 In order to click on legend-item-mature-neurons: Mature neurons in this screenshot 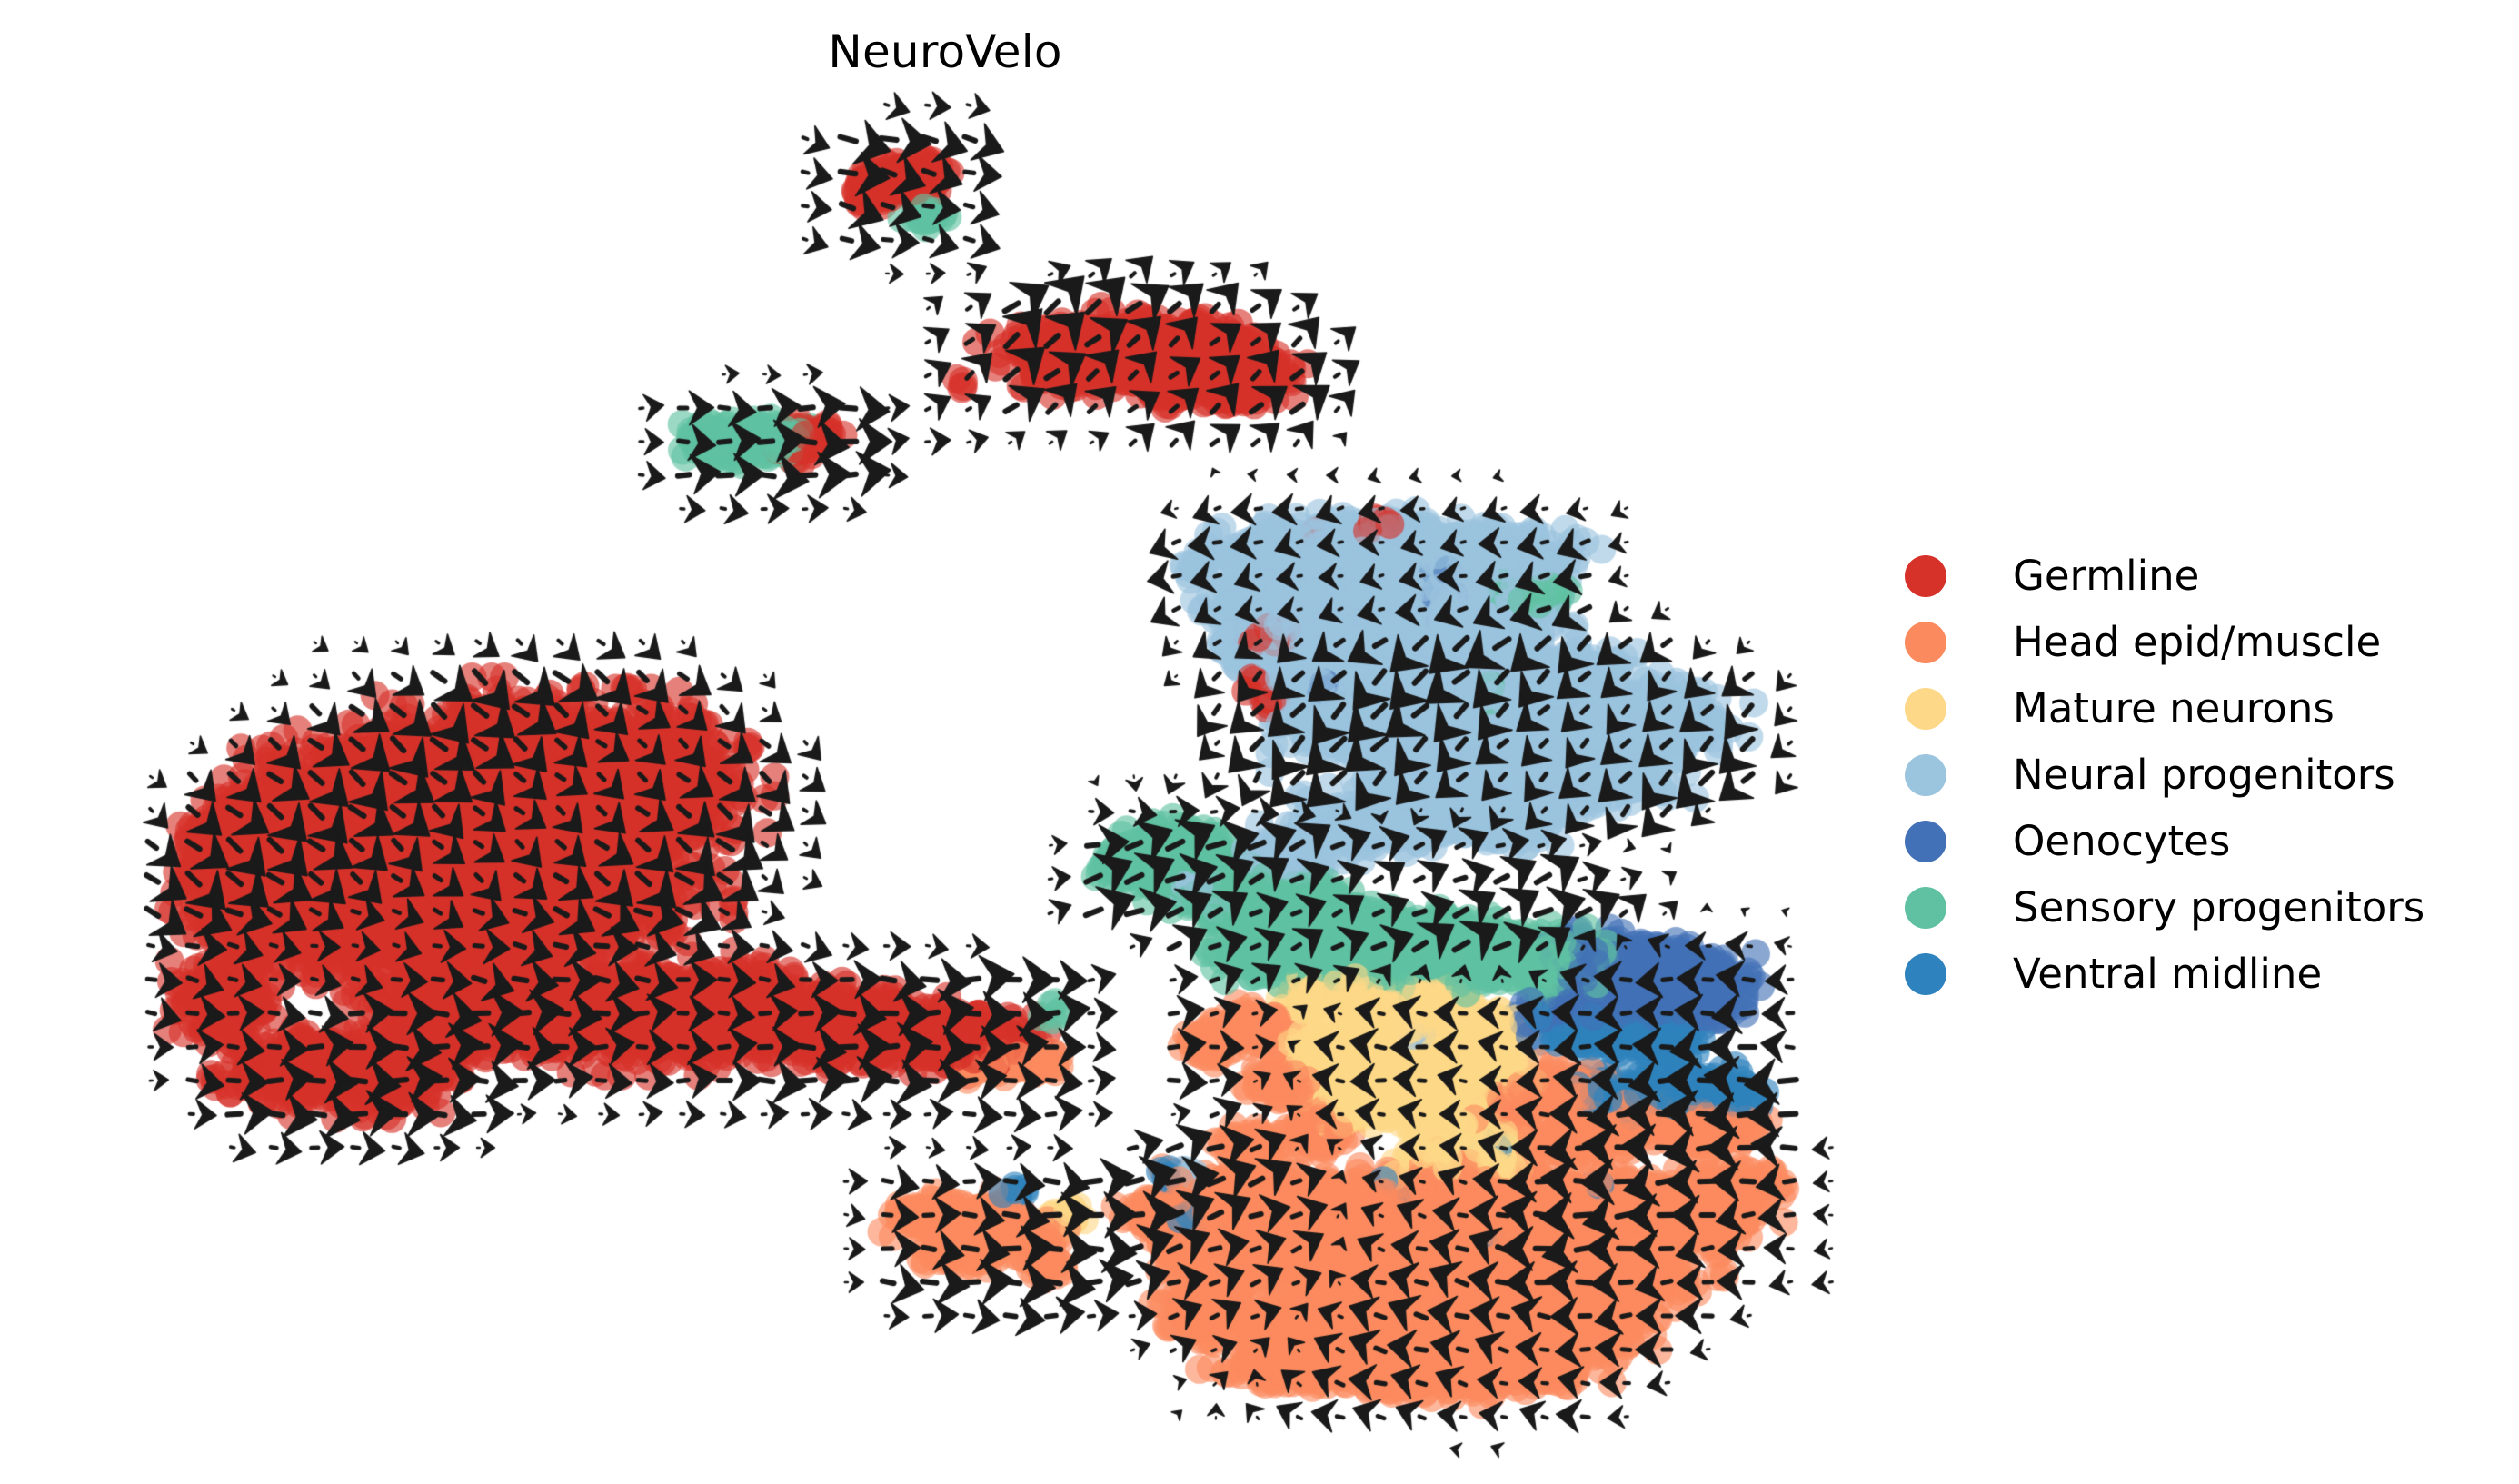, I will do `click(2164, 708)`.